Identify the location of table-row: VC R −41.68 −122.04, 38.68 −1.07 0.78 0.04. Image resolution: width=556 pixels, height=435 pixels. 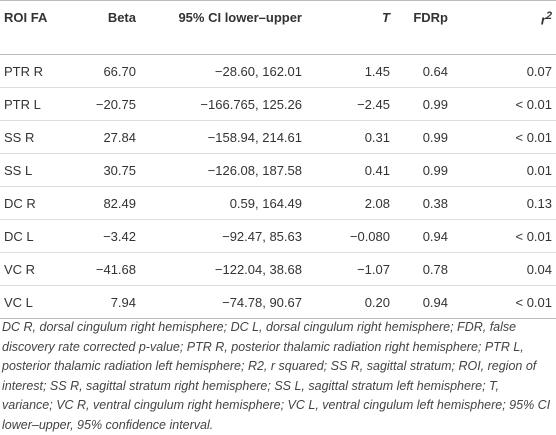
(278, 269).